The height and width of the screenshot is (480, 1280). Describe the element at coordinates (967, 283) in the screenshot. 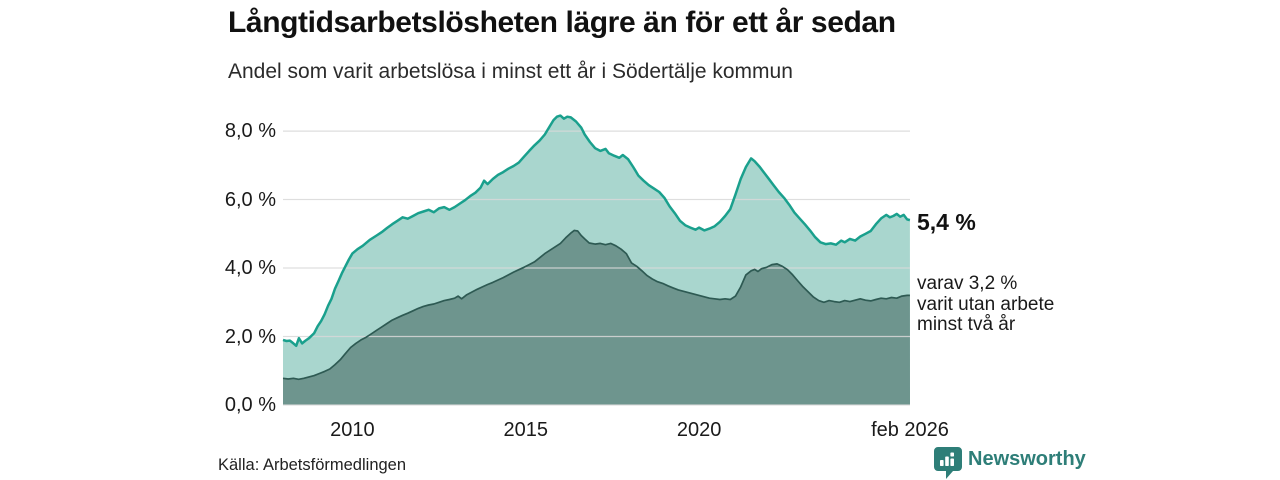

I see `annotation-line-1: varav 3,2 %` at that location.